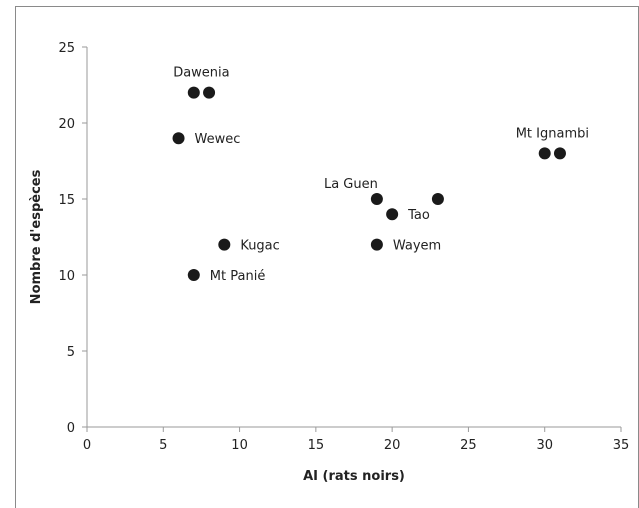  I want to click on point-label: La Guen, so click(351, 184).